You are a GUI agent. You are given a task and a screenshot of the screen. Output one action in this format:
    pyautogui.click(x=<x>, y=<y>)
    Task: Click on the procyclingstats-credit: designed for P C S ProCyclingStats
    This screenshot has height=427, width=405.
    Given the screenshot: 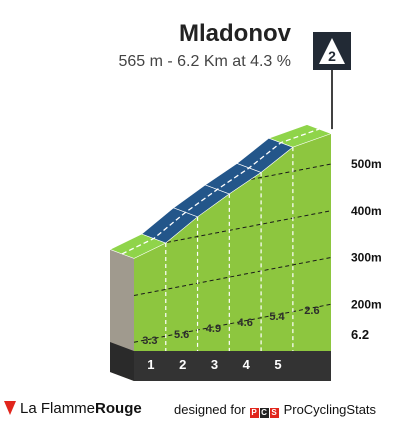 What is the action you would take?
    pyautogui.click(x=275, y=410)
    